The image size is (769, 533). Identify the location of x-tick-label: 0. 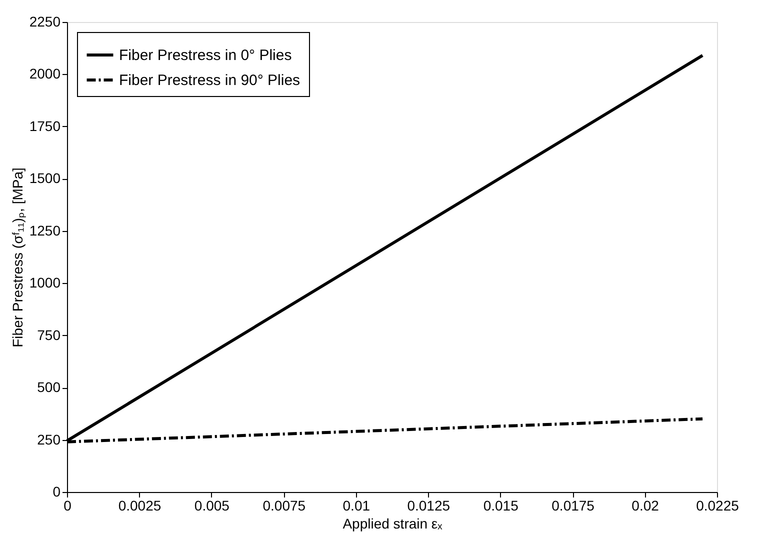
(68, 506).